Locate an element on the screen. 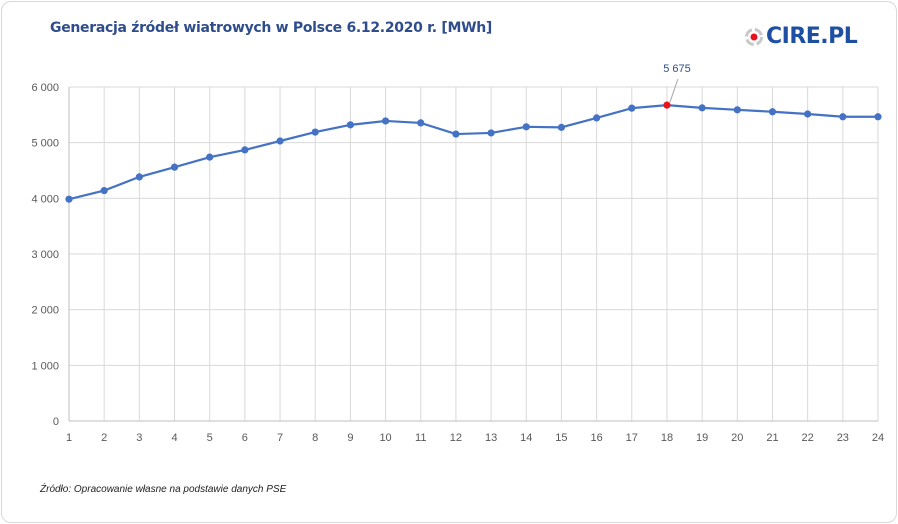 Image resolution: width=898 pixels, height=524 pixels. y-tick-label: 6 000 is located at coordinates (45, 88).